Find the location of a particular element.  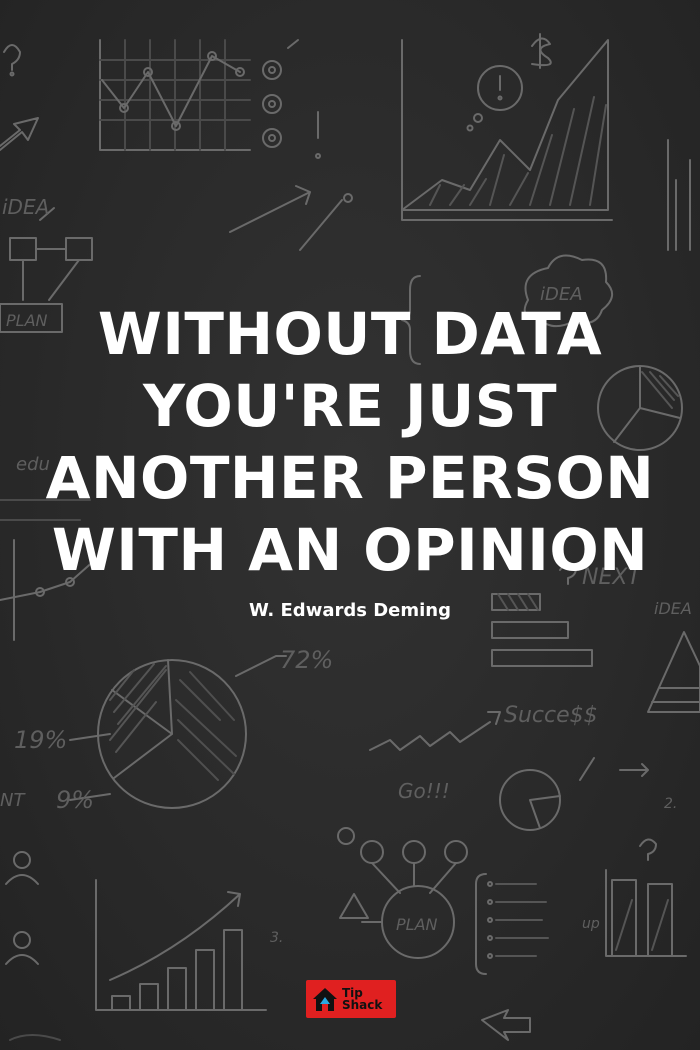

brand-name-line2: Shack is located at coordinates (362, 1005).